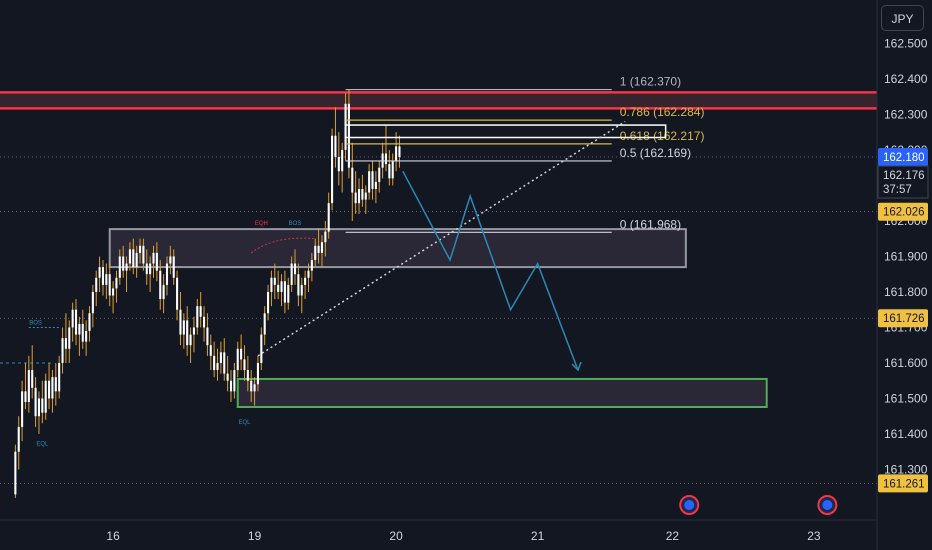 Image resolution: width=932 pixels, height=550 pixels. What do you see at coordinates (906, 398) in the screenshot?
I see `price-tick-label: 161.500` at bounding box center [906, 398].